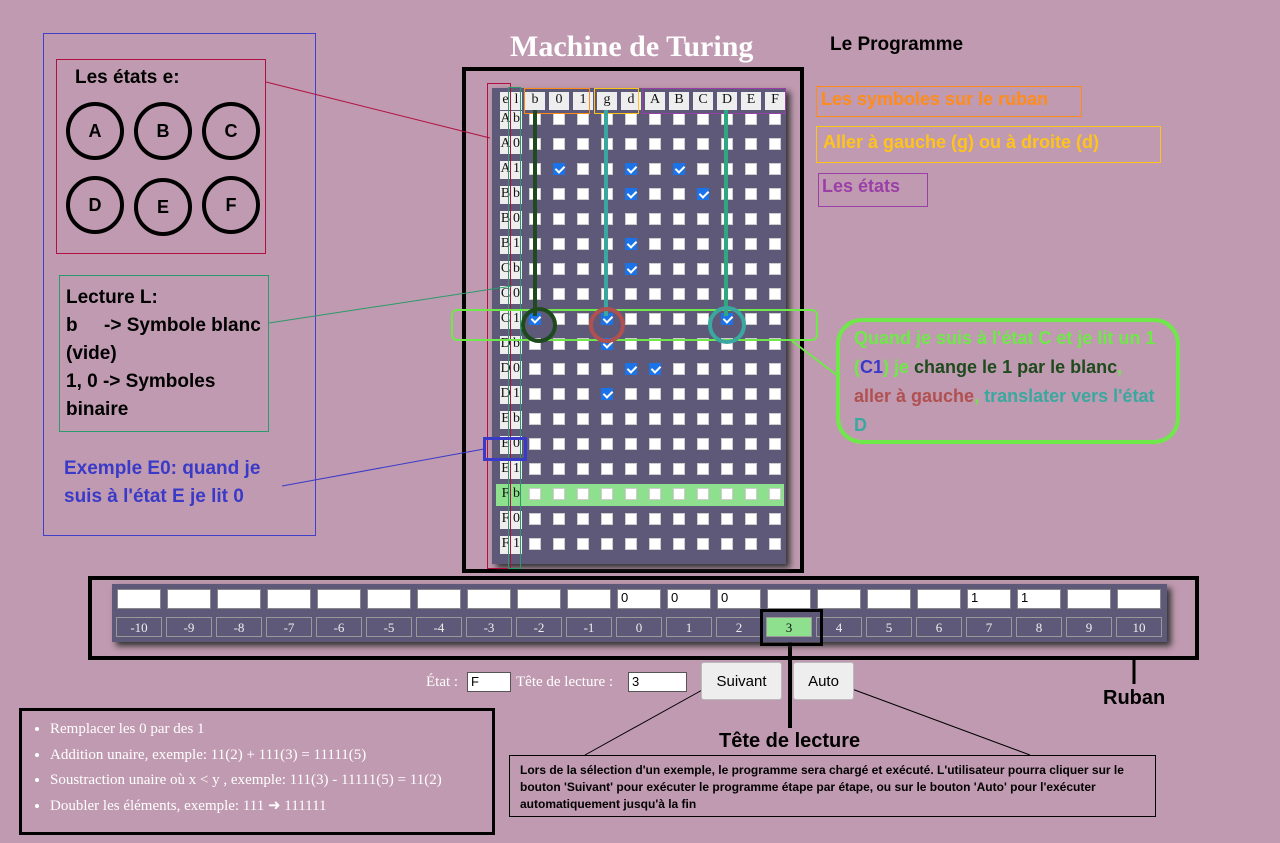  I want to click on tape-cell: 0, so click(639, 599).